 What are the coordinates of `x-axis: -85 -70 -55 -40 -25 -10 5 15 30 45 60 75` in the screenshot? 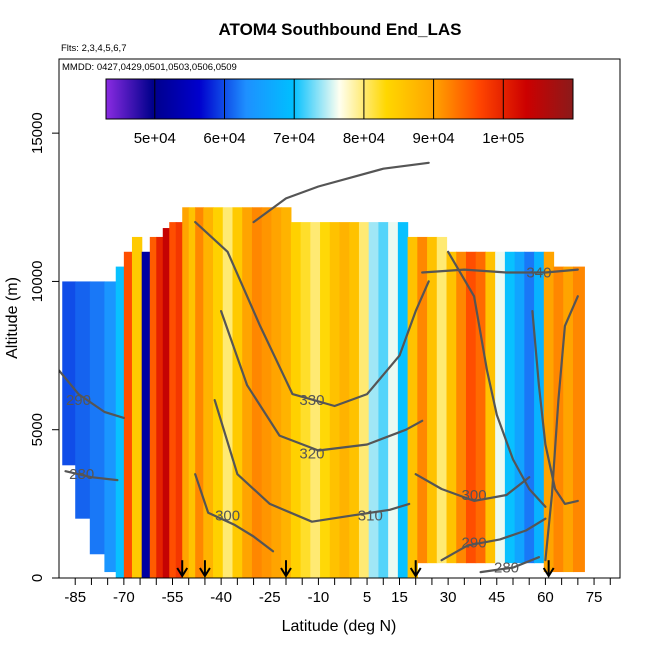 It's located at (337, 592).